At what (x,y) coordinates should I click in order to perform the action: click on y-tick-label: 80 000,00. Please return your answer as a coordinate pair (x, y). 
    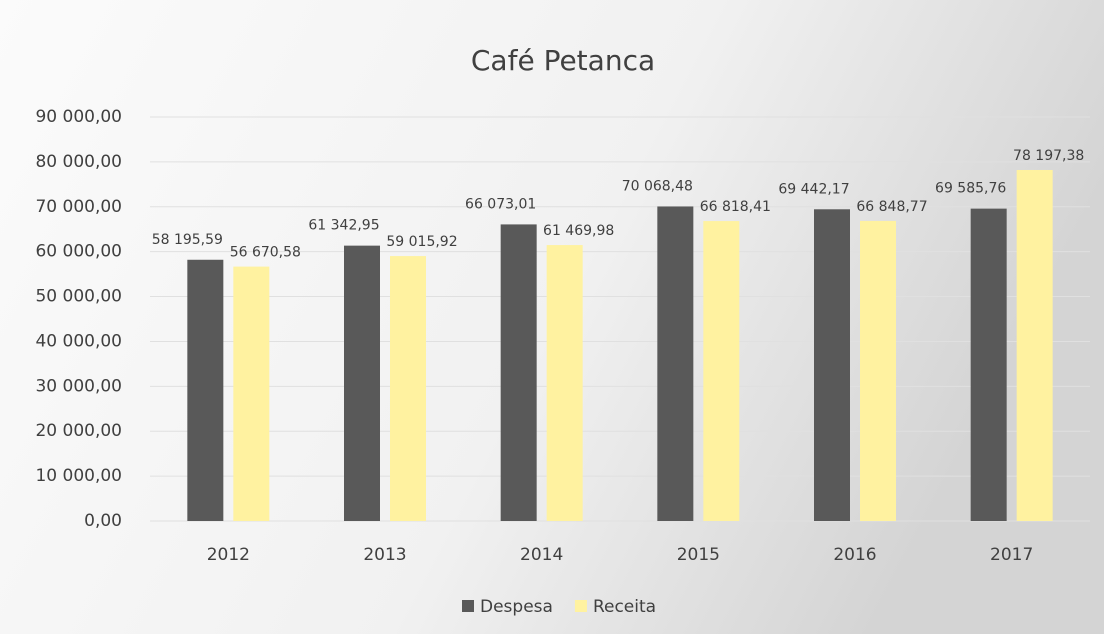
    Looking at the image, I should click on (78, 162).